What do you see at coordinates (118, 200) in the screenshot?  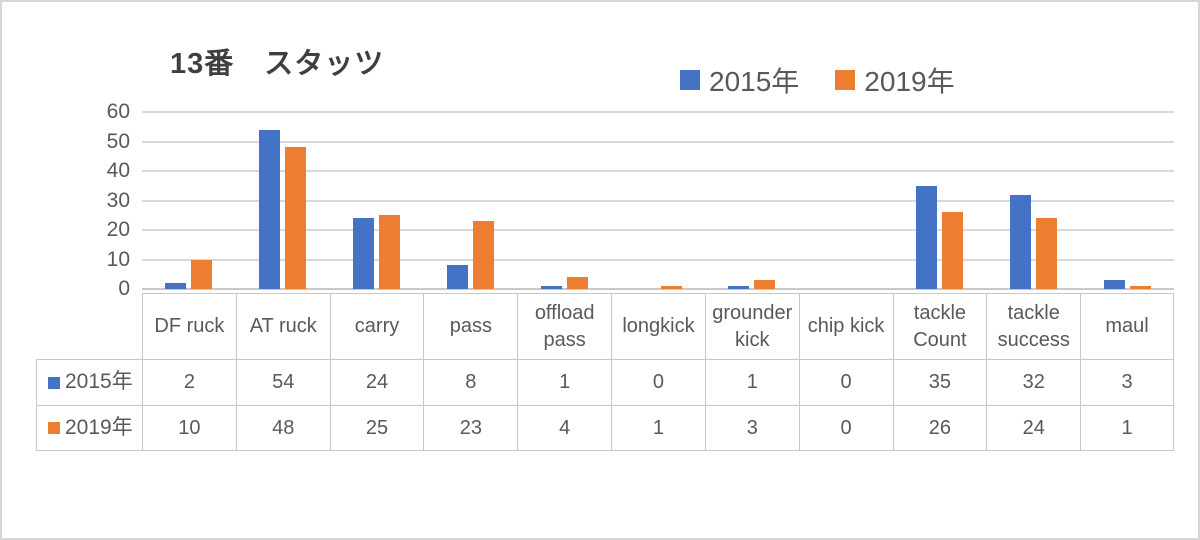 I see `y-axis-tick-label: 30` at bounding box center [118, 200].